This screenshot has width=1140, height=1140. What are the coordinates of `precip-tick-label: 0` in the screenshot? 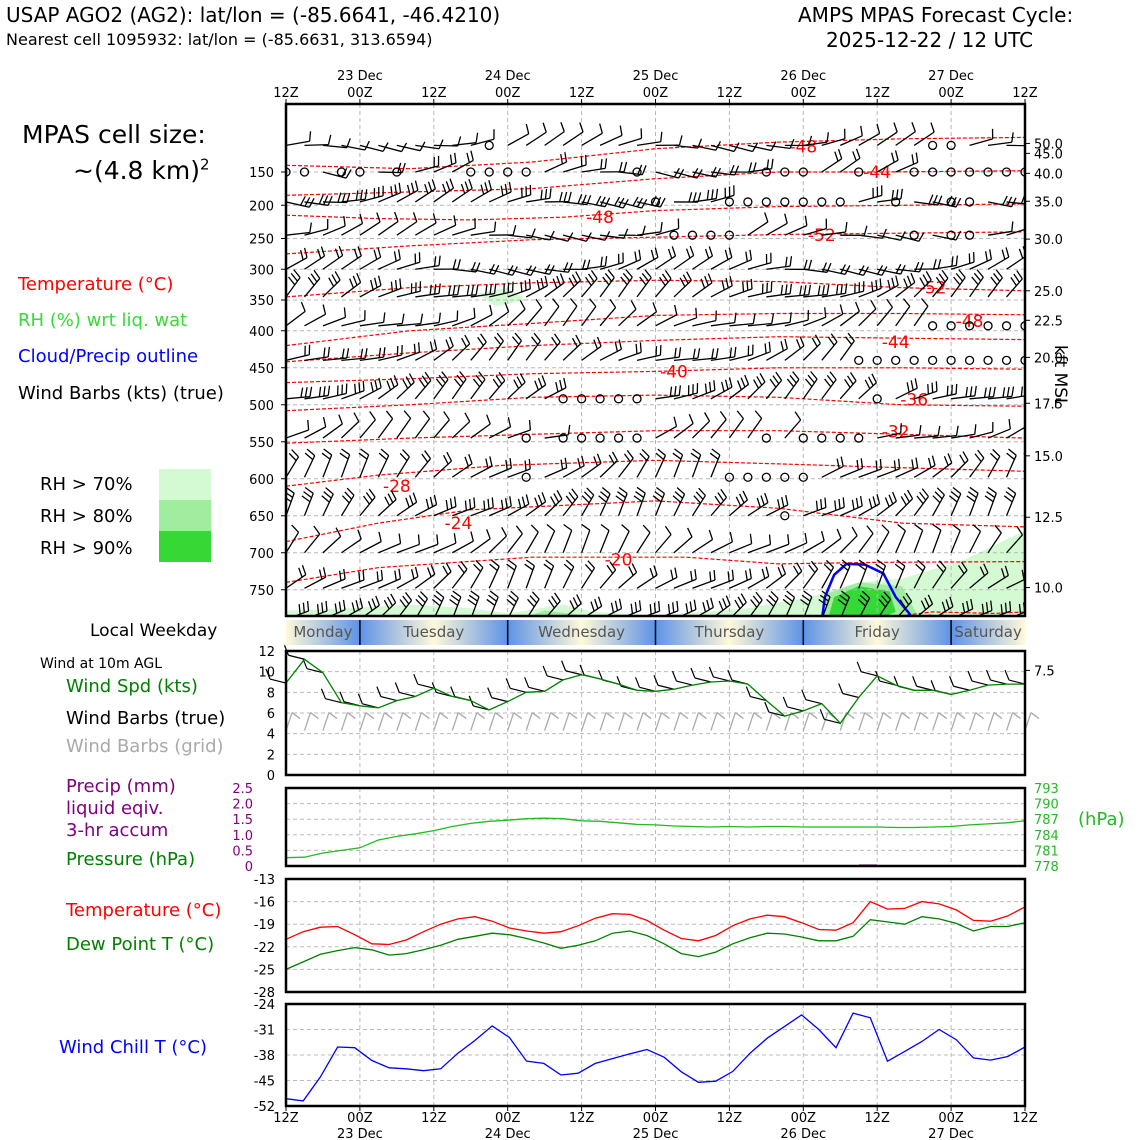 It's located at (249, 867).